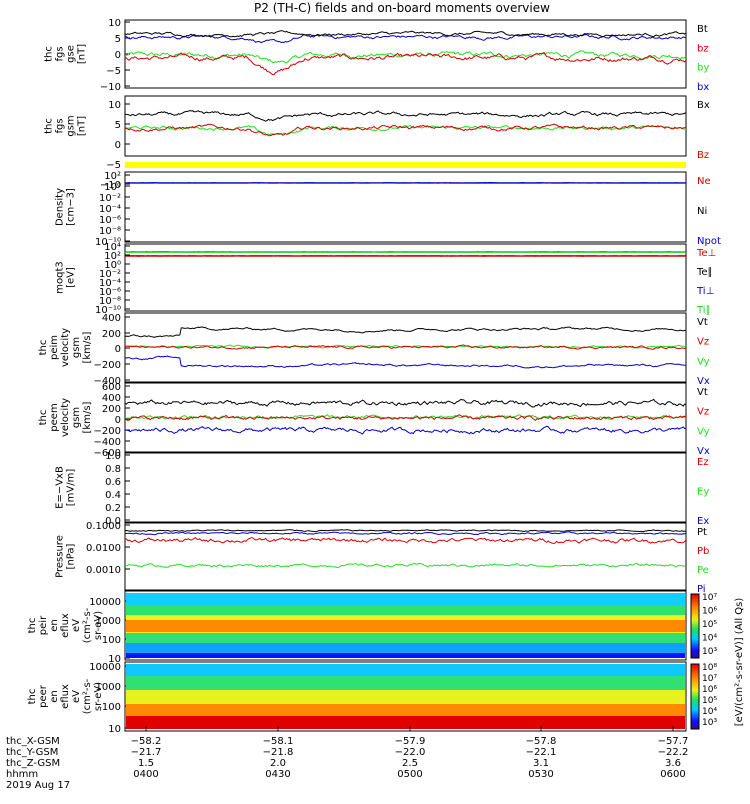 The height and width of the screenshot is (804, 750). What do you see at coordinates (71, 125) in the screenshot?
I see `ylabel-fgs-gsm: gsm` at bounding box center [71, 125].